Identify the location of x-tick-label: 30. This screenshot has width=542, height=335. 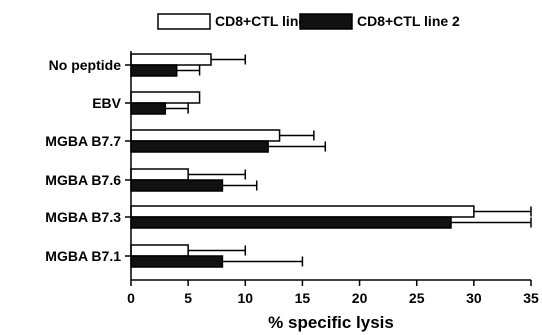
(474, 298).